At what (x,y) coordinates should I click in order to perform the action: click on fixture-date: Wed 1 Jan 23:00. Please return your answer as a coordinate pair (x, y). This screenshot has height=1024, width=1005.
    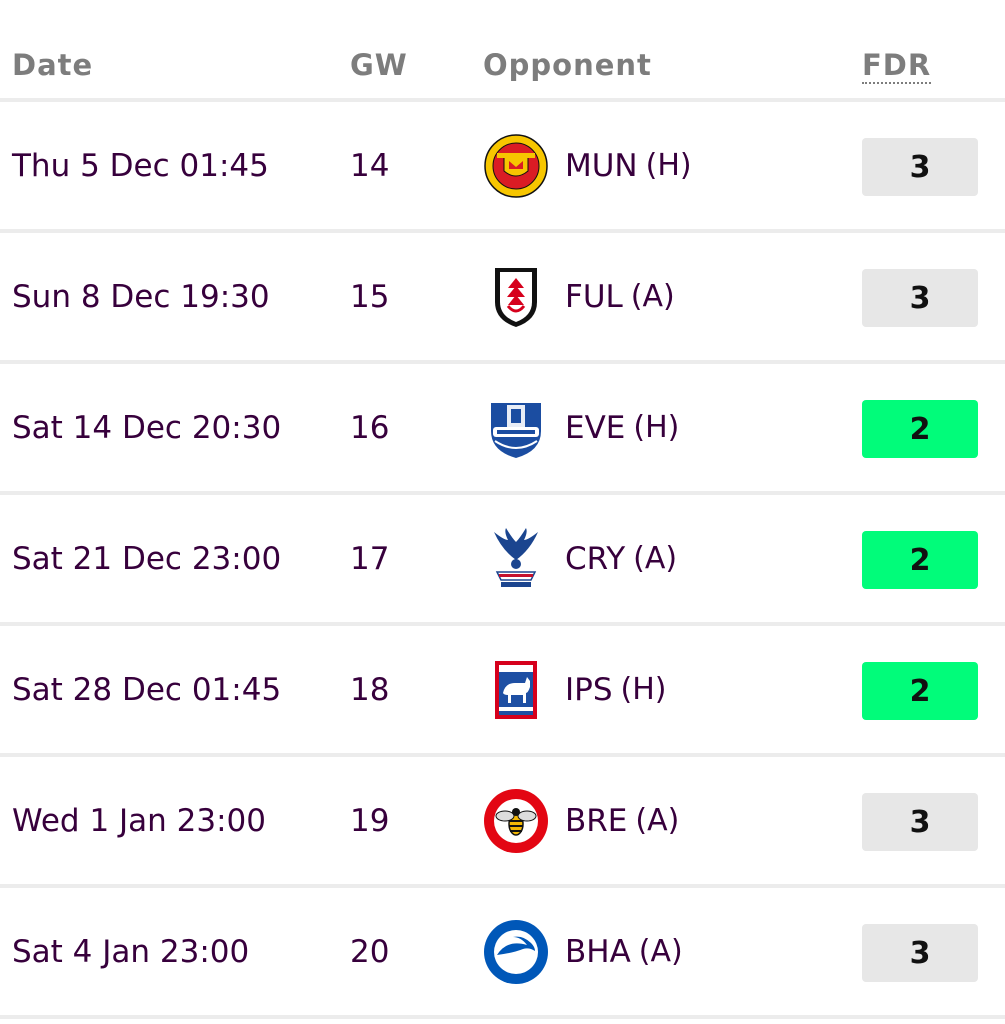
    Looking at the image, I should click on (139, 820).